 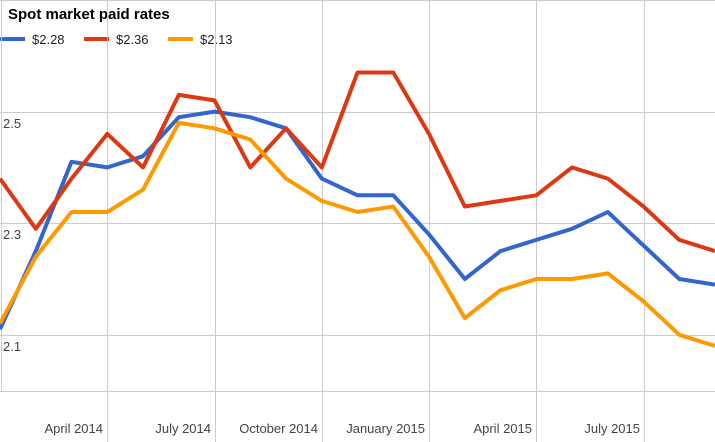 What do you see at coordinates (48, 39) in the screenshot?
I see `legend-label-series1: $2.28` at bounding box center [48, 39].